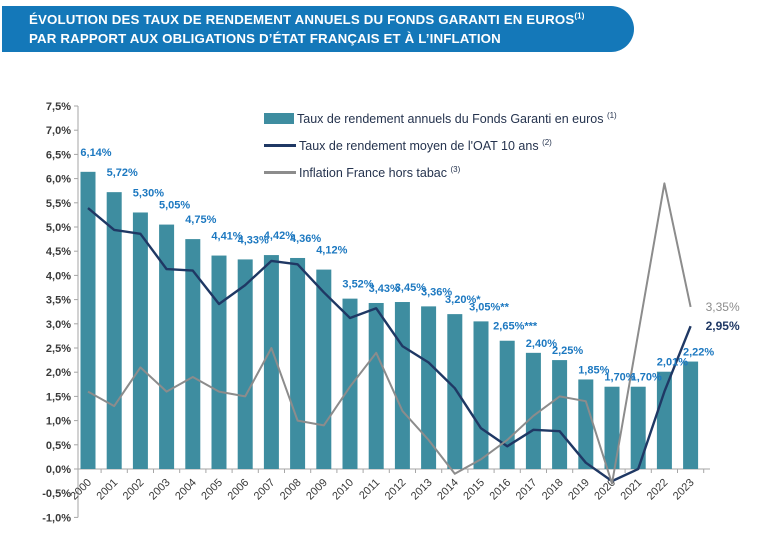 This screenshot has height=542, width=765. What do you see at coordinates (501, 490) in the screenshot?
I see `x-year-label: 2016` at bounding box center [501, 490].